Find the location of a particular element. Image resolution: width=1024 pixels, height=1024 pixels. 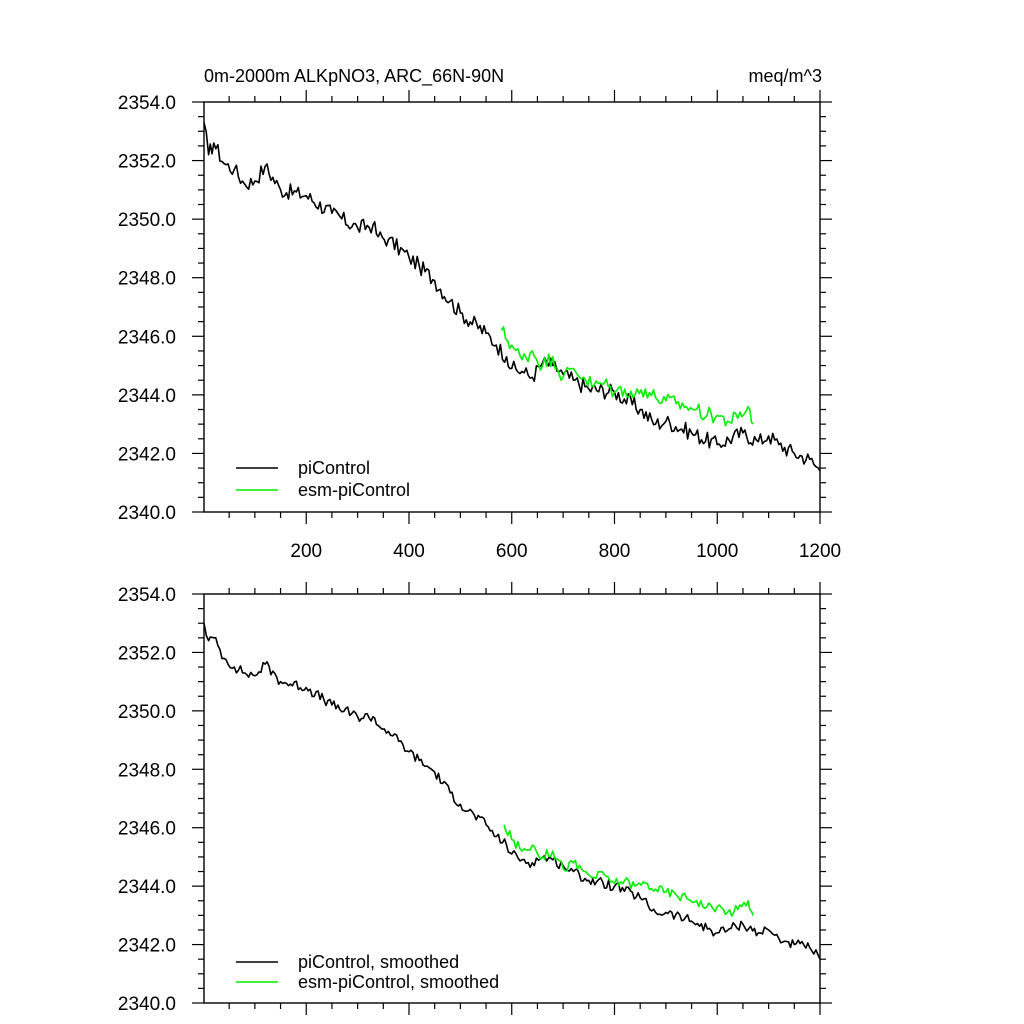

x-tick-label: 1200 is located at coordinates (820, 551).